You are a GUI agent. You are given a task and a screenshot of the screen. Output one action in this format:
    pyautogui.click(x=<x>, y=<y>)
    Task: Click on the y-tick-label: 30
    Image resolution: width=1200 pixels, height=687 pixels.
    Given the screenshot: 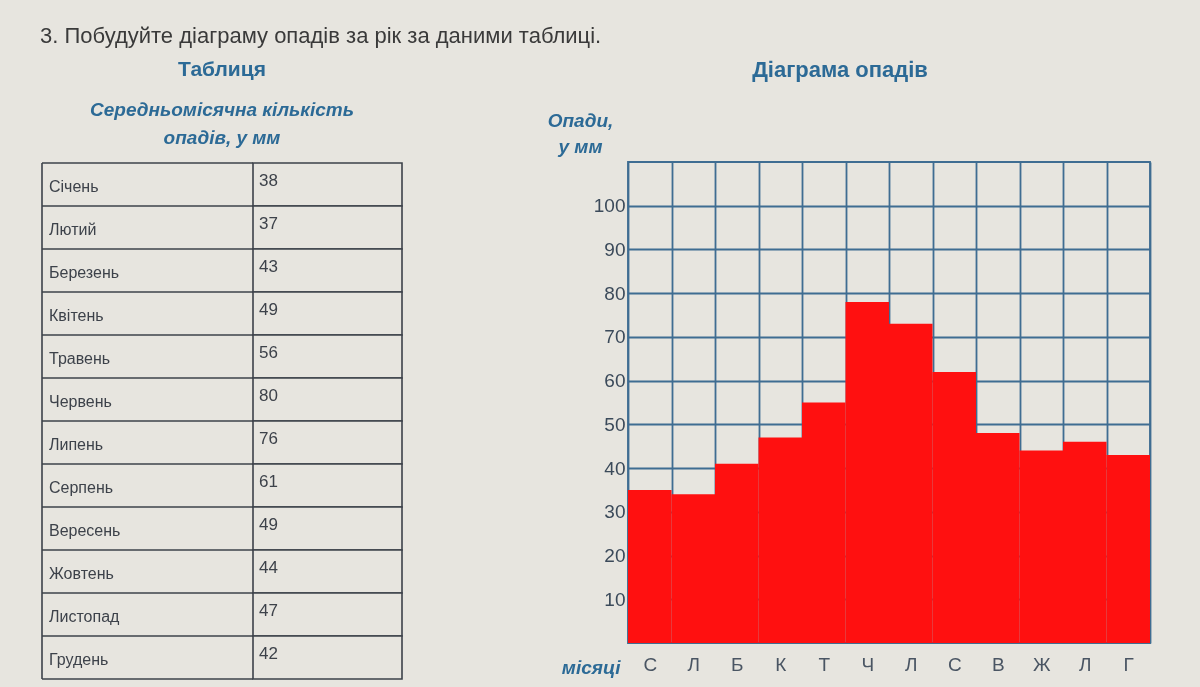 What is the action you would take?
    pyautogui.click(x=615, y=512)
    